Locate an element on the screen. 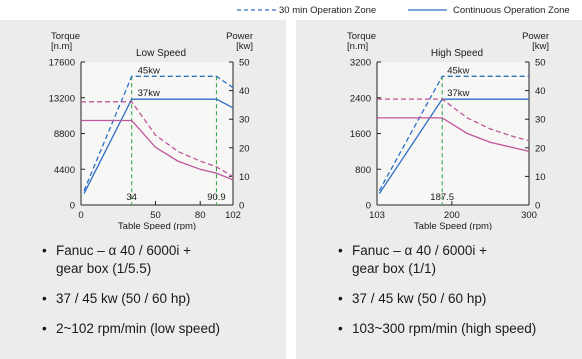  torque-dashed-line is located at coordinates (157, 139).